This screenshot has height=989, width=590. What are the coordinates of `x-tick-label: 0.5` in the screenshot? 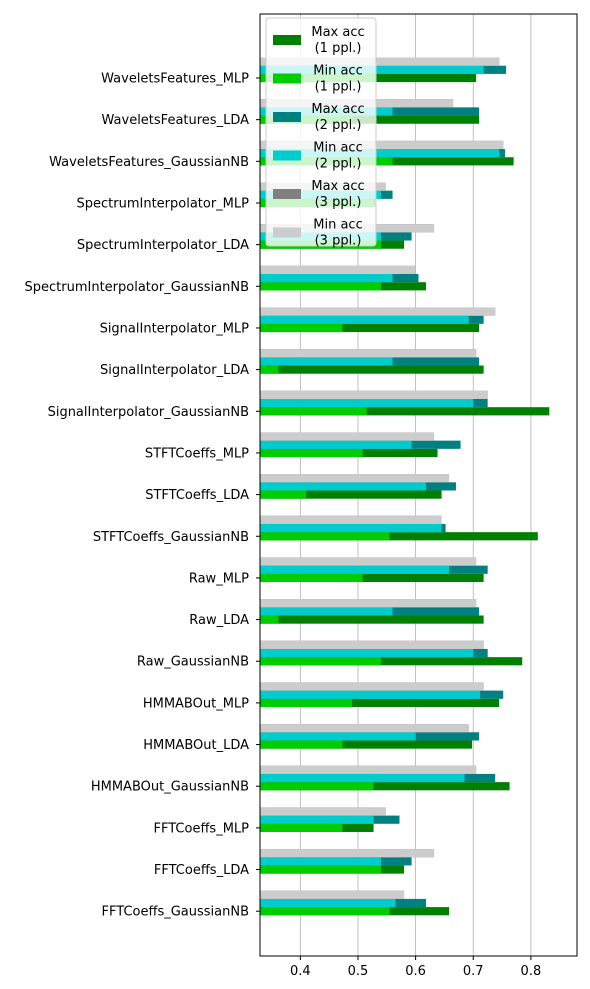 It's located at (358, 971).